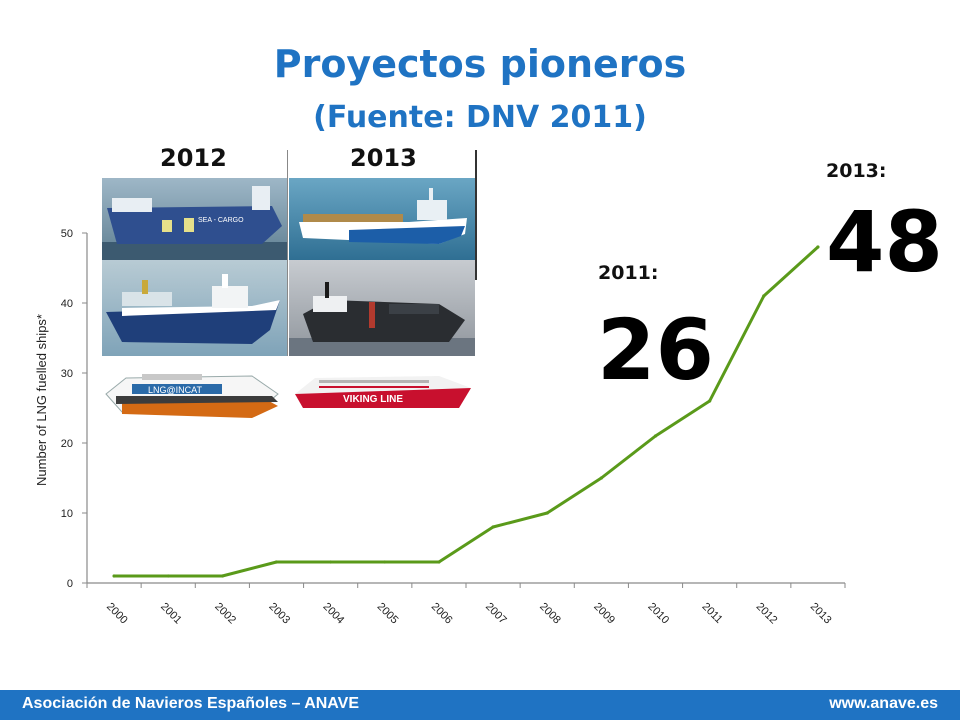 This screenshot has height=720, width=960. What do you see at coordinates (221, 220) in the screenshot?
I see `sea-cargo-hull-text: SEA - CARGO` at bounding box center [221, 220].